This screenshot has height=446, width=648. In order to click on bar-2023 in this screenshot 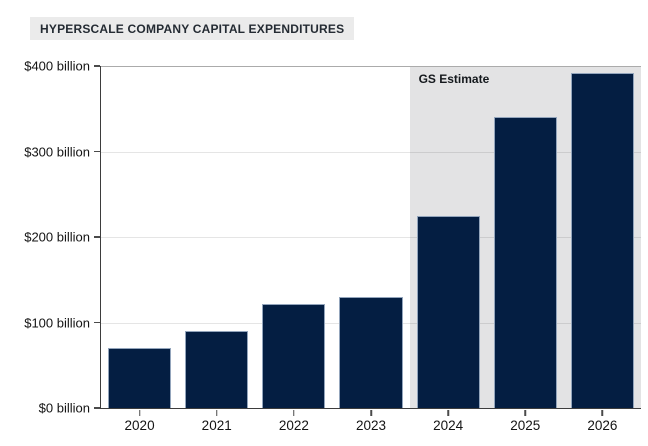, I will do `click(371, 352)`.